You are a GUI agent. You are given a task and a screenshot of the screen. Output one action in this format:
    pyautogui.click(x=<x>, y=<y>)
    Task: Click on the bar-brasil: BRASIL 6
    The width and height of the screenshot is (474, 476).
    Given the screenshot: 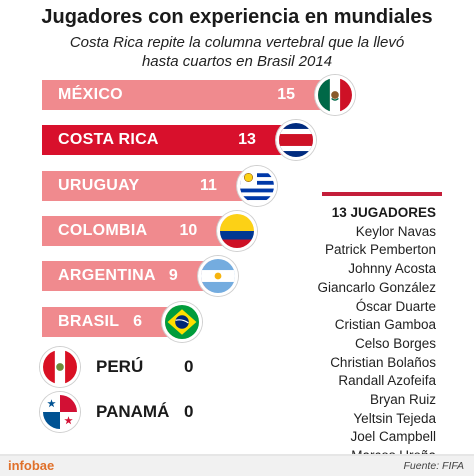 What is the action you would take?
    pyautogui.click(x=112, y=321)
    